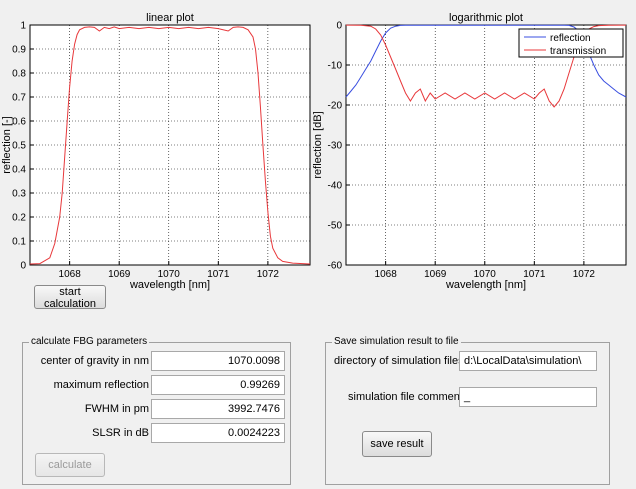  What do you see at coordinates (335, 66) in the screenshot?
I see `log-plot-ytick-label: -10` at bounding box center [335, 66].